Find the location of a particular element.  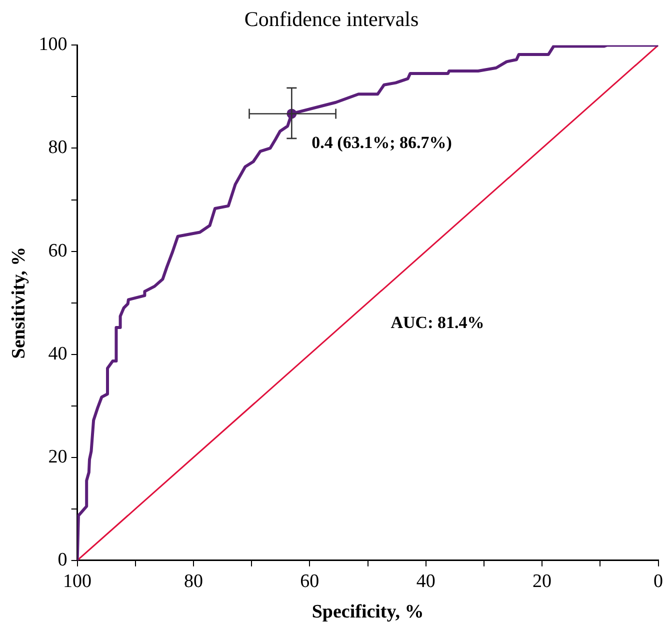

y-tick-label: 60 is located at coordinates (58, 251).